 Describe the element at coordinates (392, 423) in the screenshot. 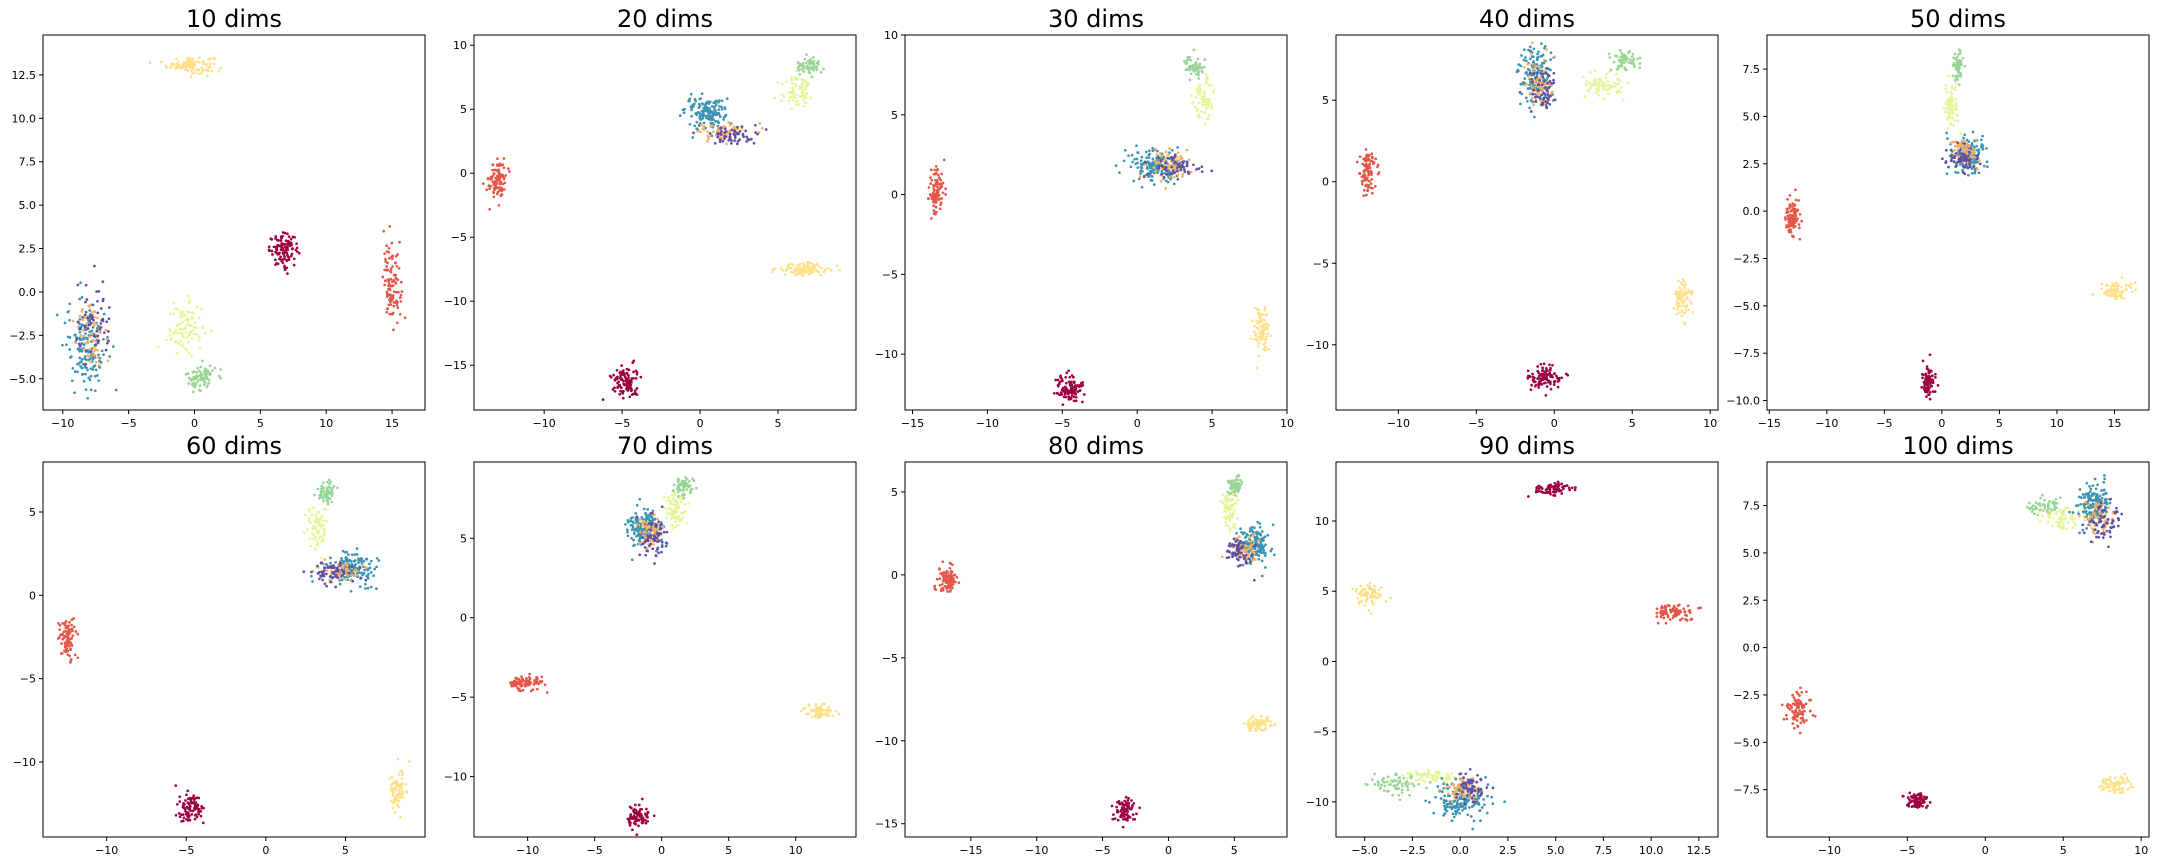

I see `x-tick-label: 15` at that location.